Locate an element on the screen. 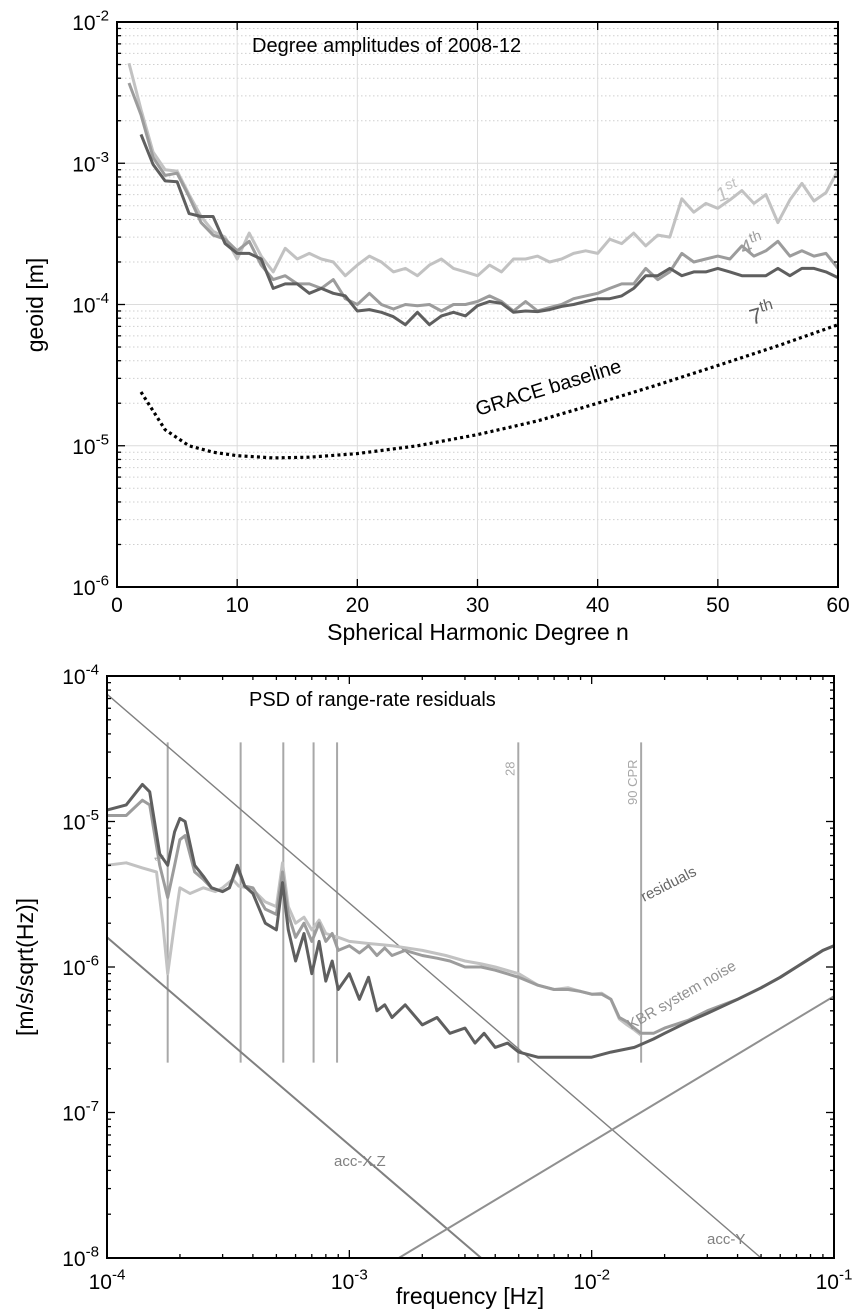  series-label-1st: 1st is located at coordinates (727, 191).